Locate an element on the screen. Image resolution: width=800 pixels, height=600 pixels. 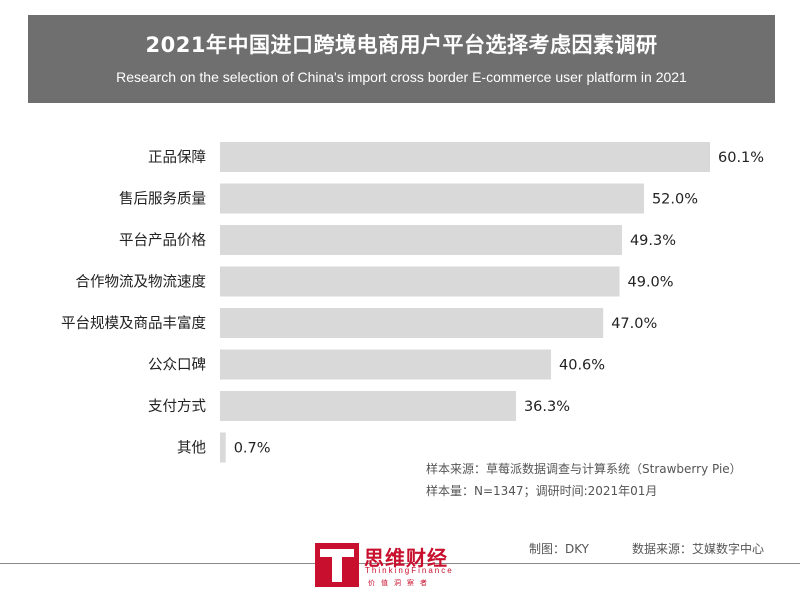
value-label-5: 40.6% is located at coordinates (582, 366).